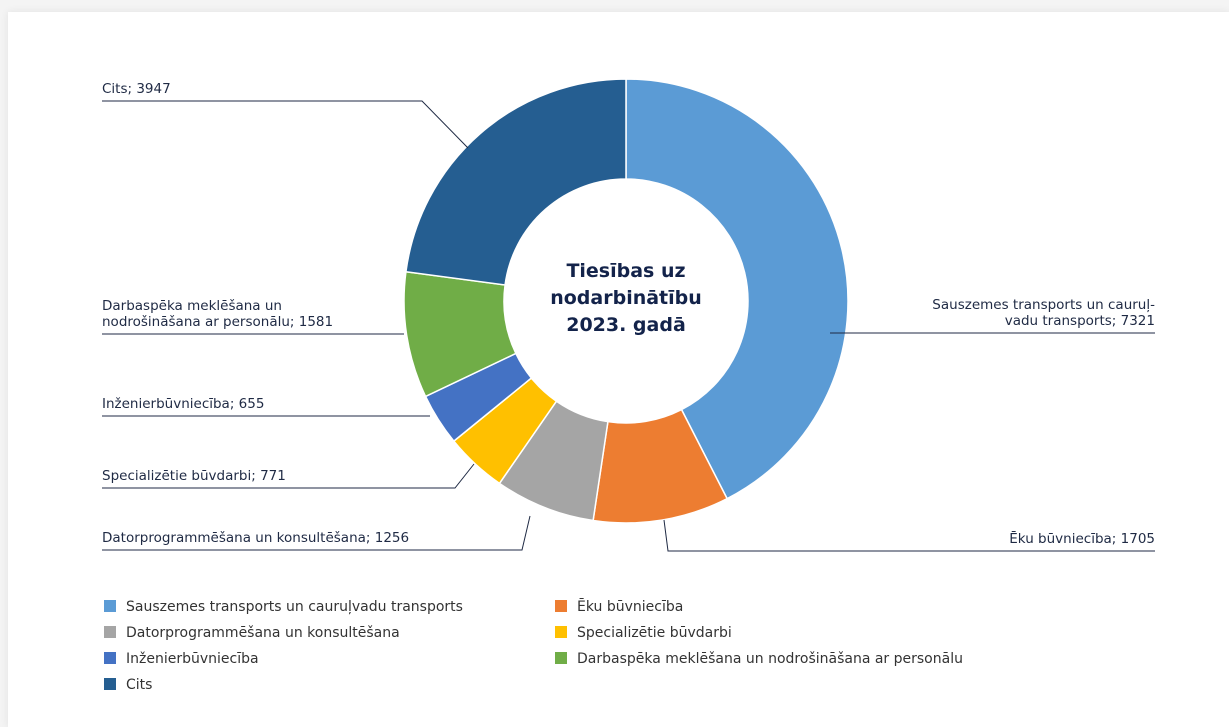 The height and width of the screenshot is (727, 1229). I want to click on data-label: Ēku būvniecība; 1705, so click(1082, 538).